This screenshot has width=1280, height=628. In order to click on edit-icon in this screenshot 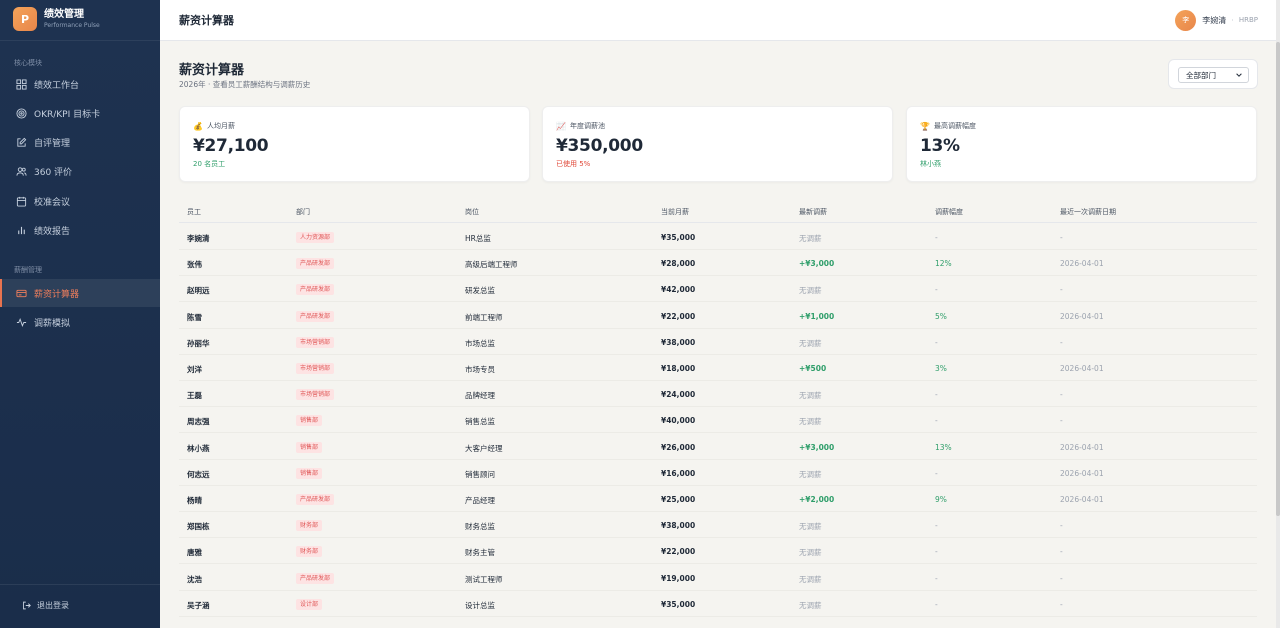, I will do `click(21, 142)`.